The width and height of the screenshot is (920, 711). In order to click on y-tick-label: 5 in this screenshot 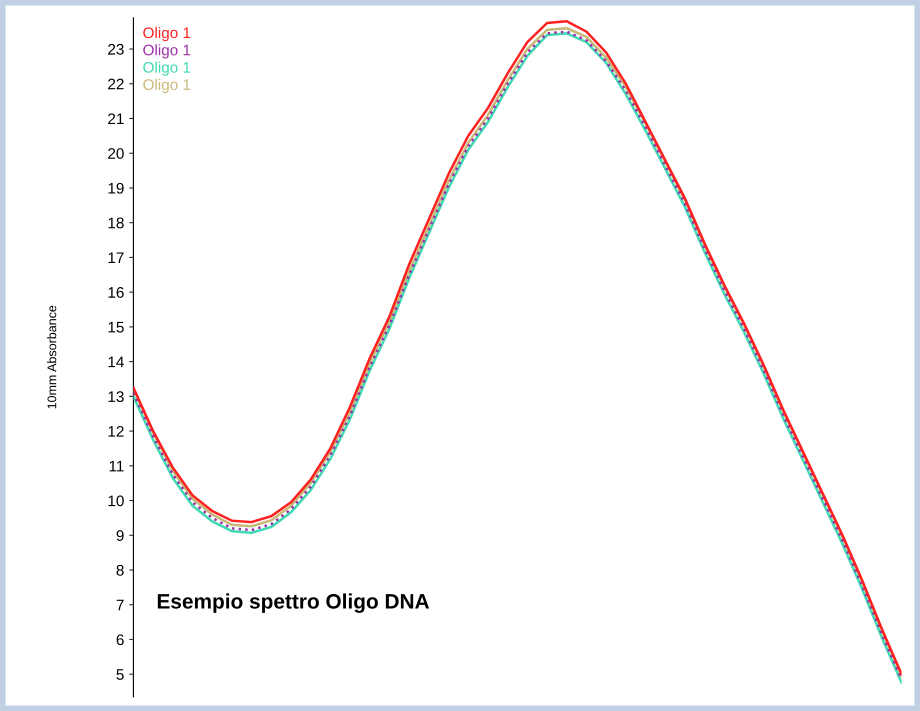, I will do `click(120, 674)`.